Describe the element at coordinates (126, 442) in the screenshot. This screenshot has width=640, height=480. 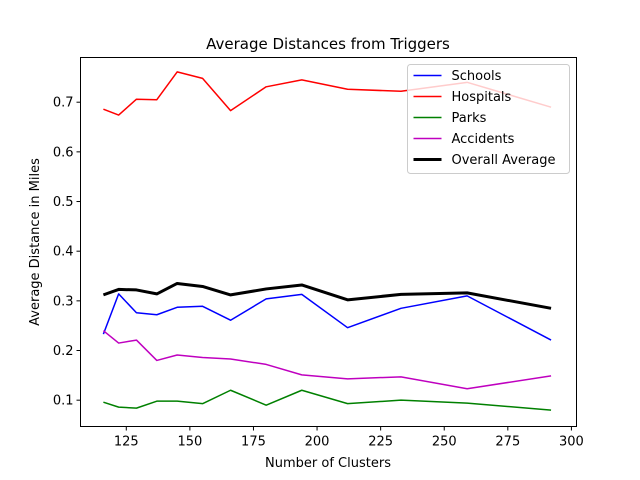
I see `x-tick-label: 125` at that location.